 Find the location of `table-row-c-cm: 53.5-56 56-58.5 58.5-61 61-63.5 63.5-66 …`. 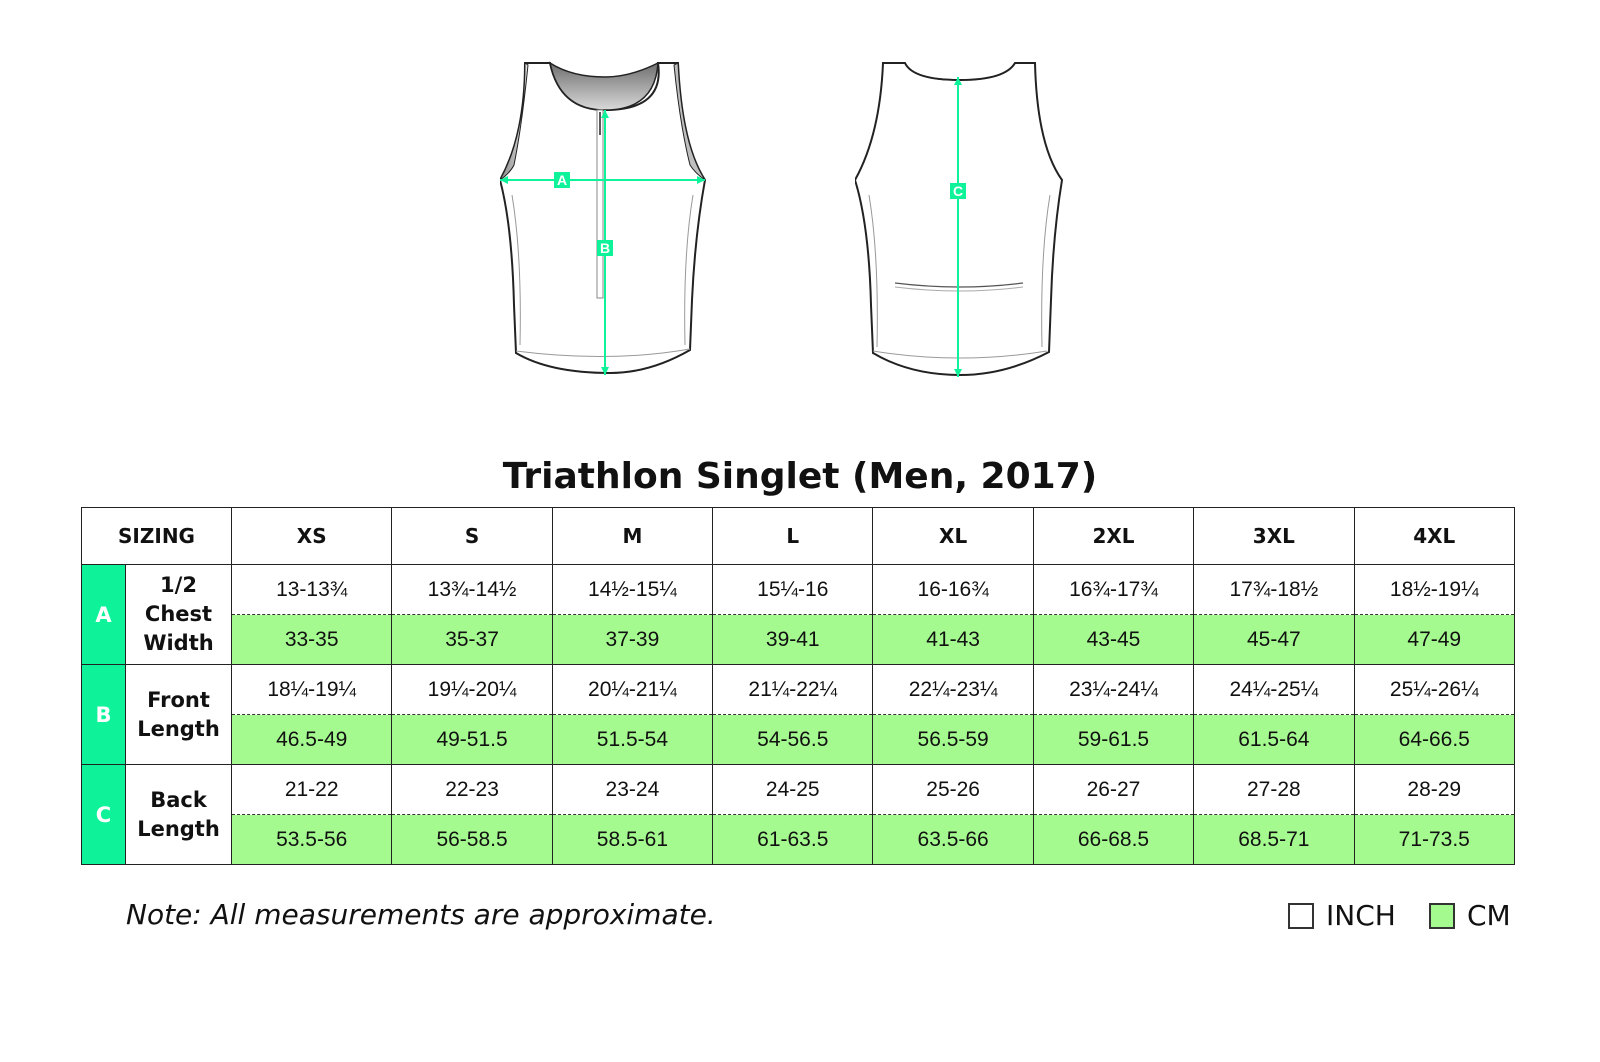

table-row-c-cm: 53.5-56 56-58.5 58.5-61 61-63.5 63.5-66 … is located at coordinates (799, 839).